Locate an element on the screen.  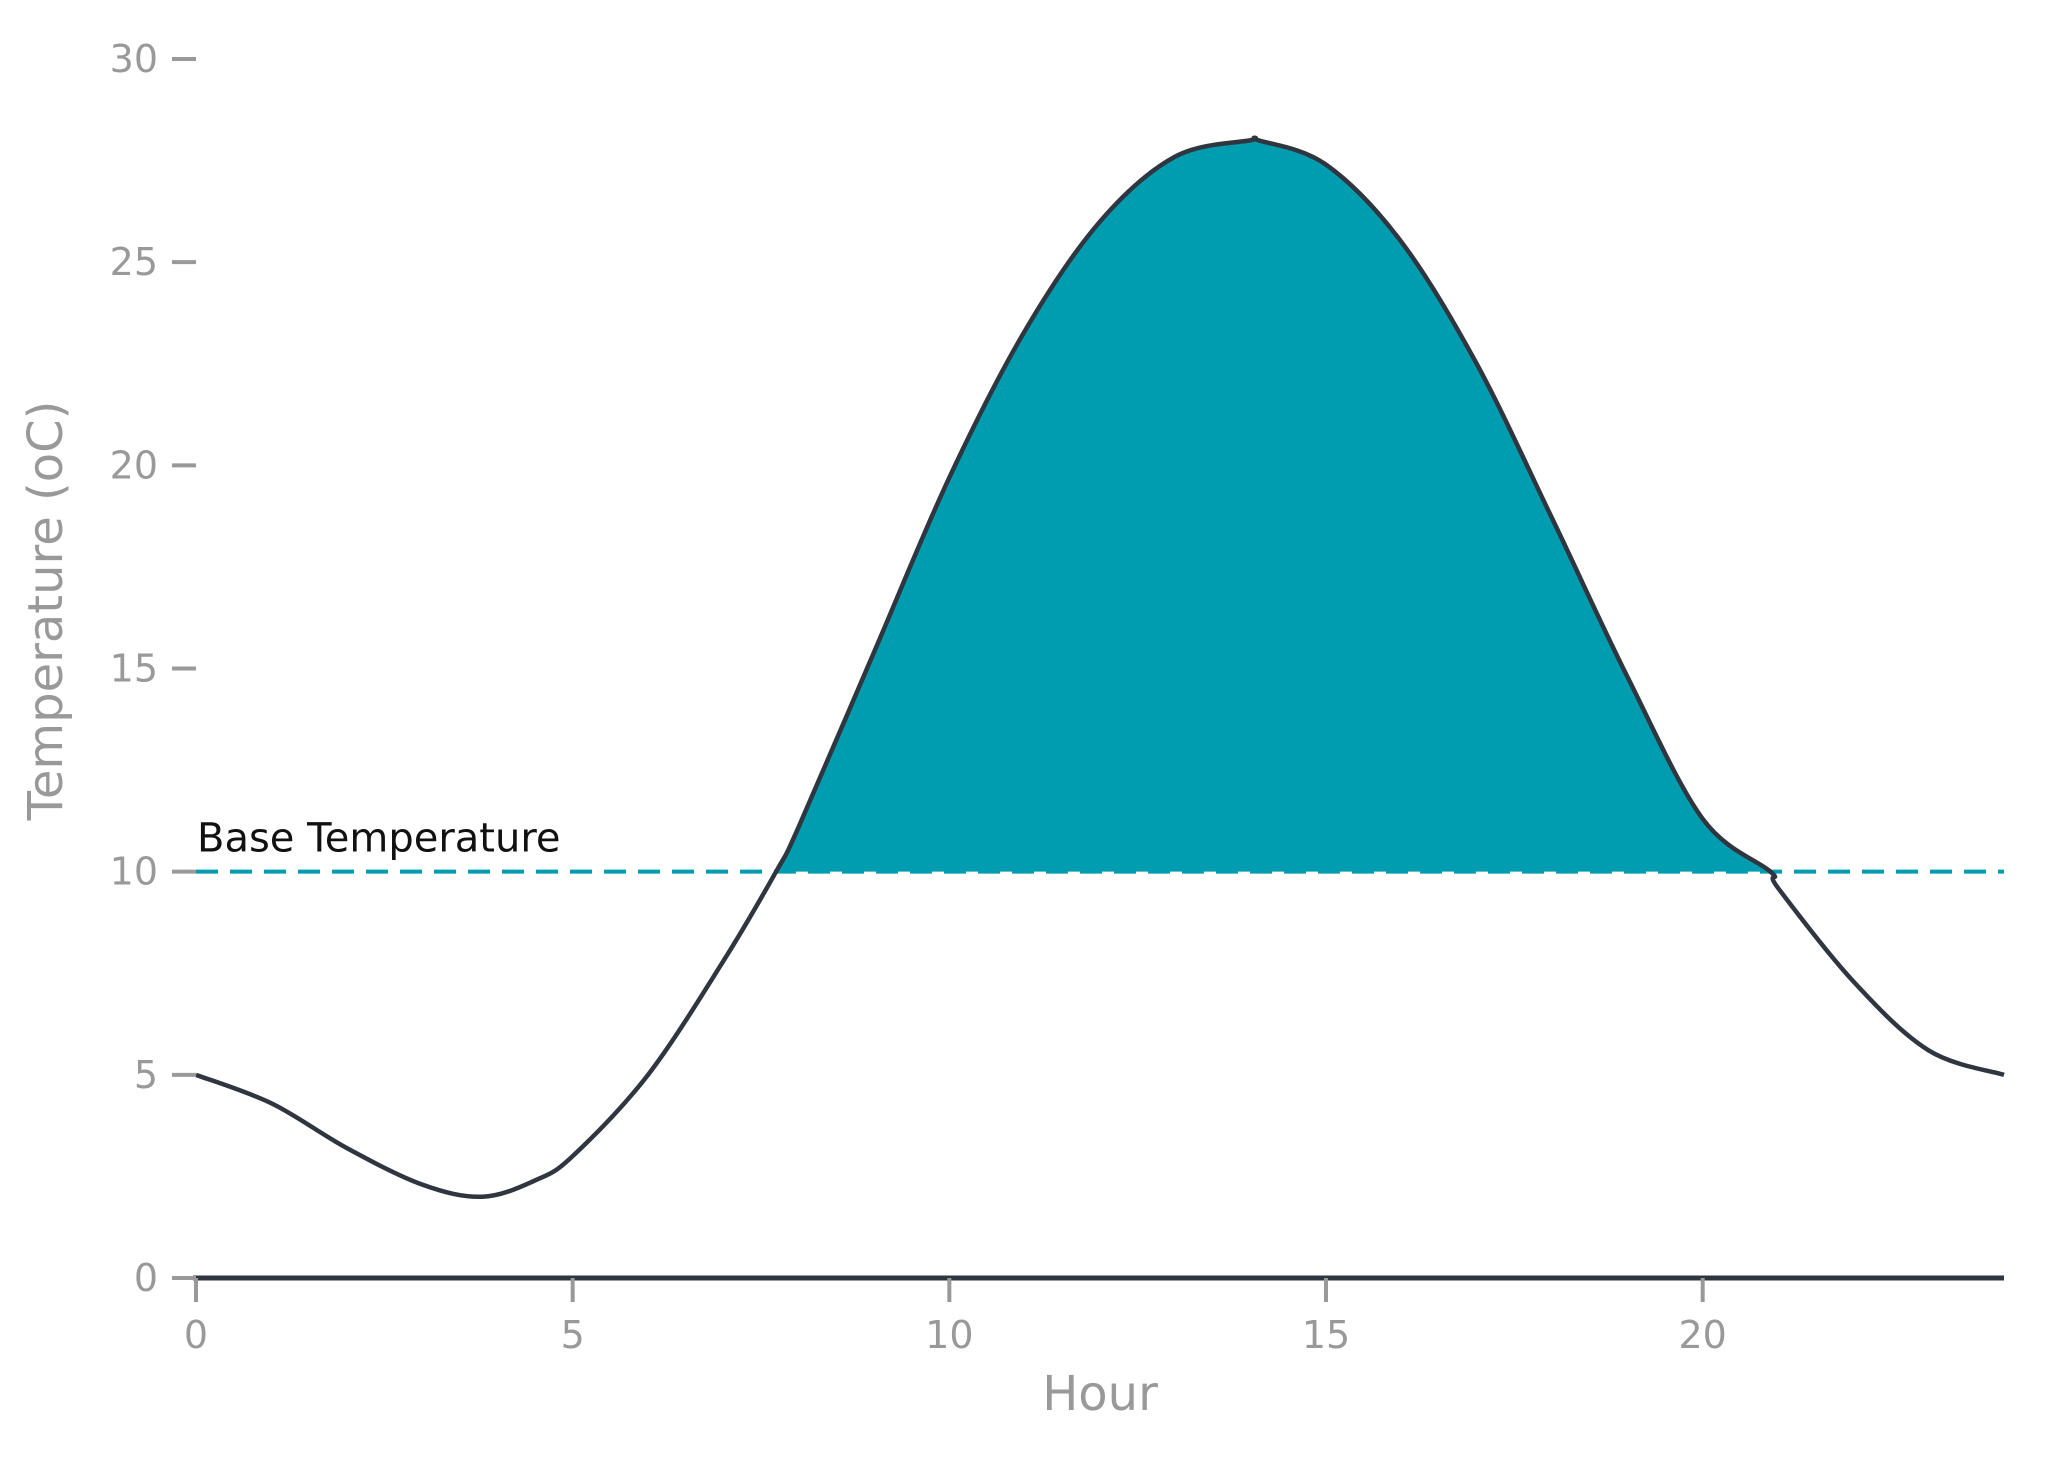
x-tick-label: 15 is located at coordinates (1326, 1335).